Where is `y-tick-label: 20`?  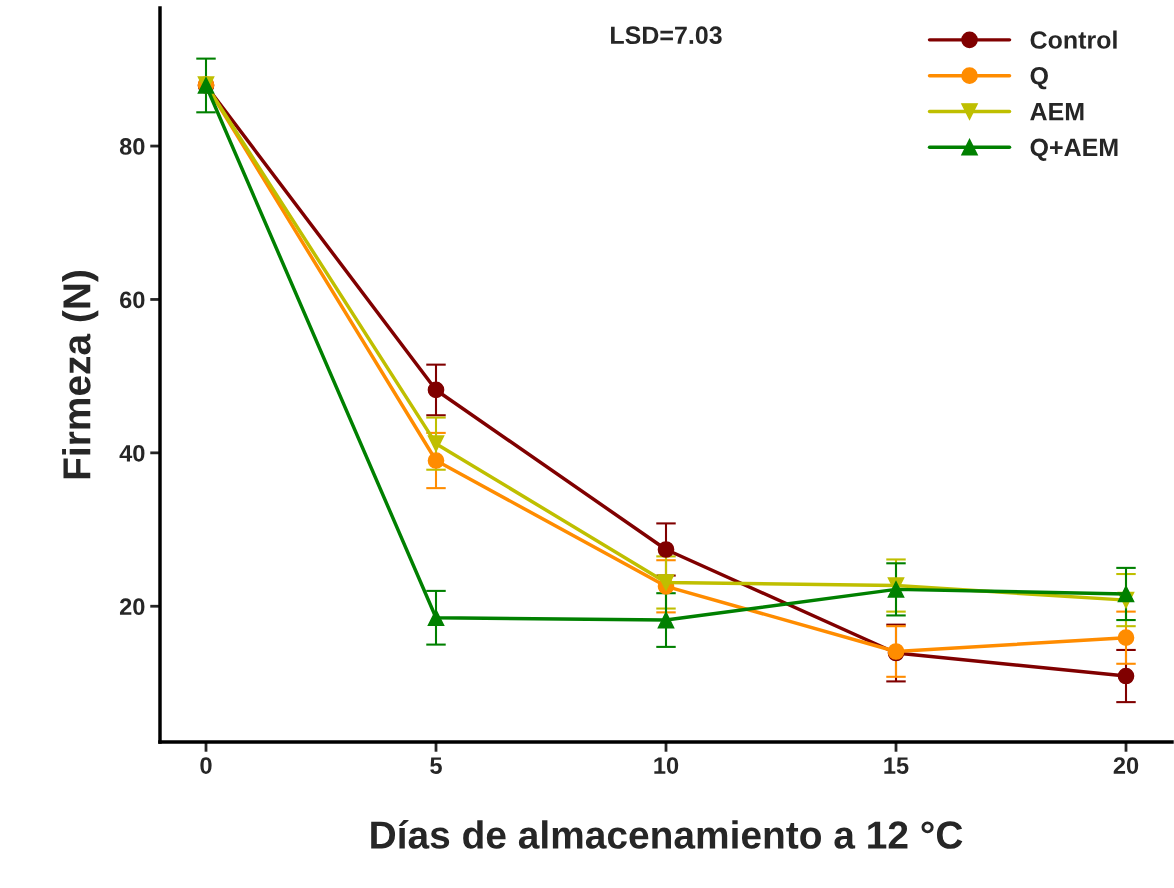 y-tick-label: 20 is located at coordinates (132, 607).